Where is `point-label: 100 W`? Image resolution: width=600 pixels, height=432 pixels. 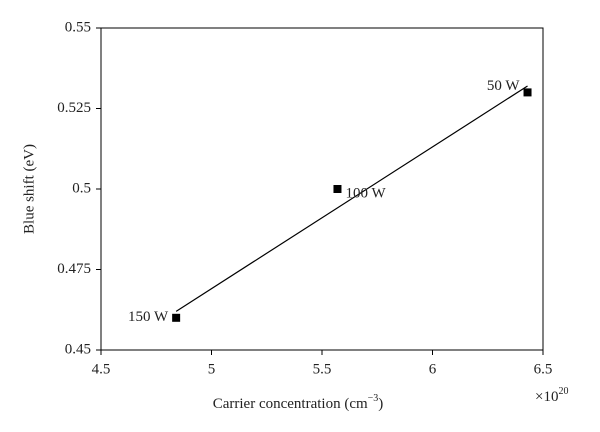
point-label: 100 W is located at coordinates (365, 193).